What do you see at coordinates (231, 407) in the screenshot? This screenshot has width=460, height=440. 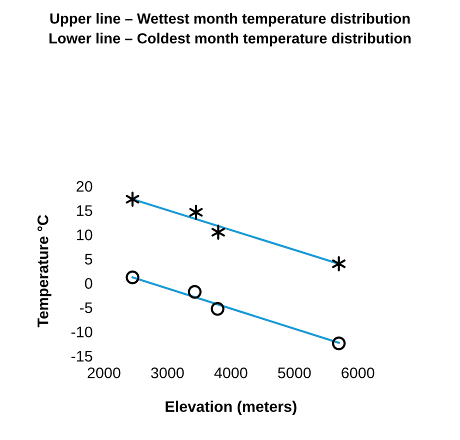 I see `x-axis-title: Elevation (meters)` at bounding box center [231, 407].